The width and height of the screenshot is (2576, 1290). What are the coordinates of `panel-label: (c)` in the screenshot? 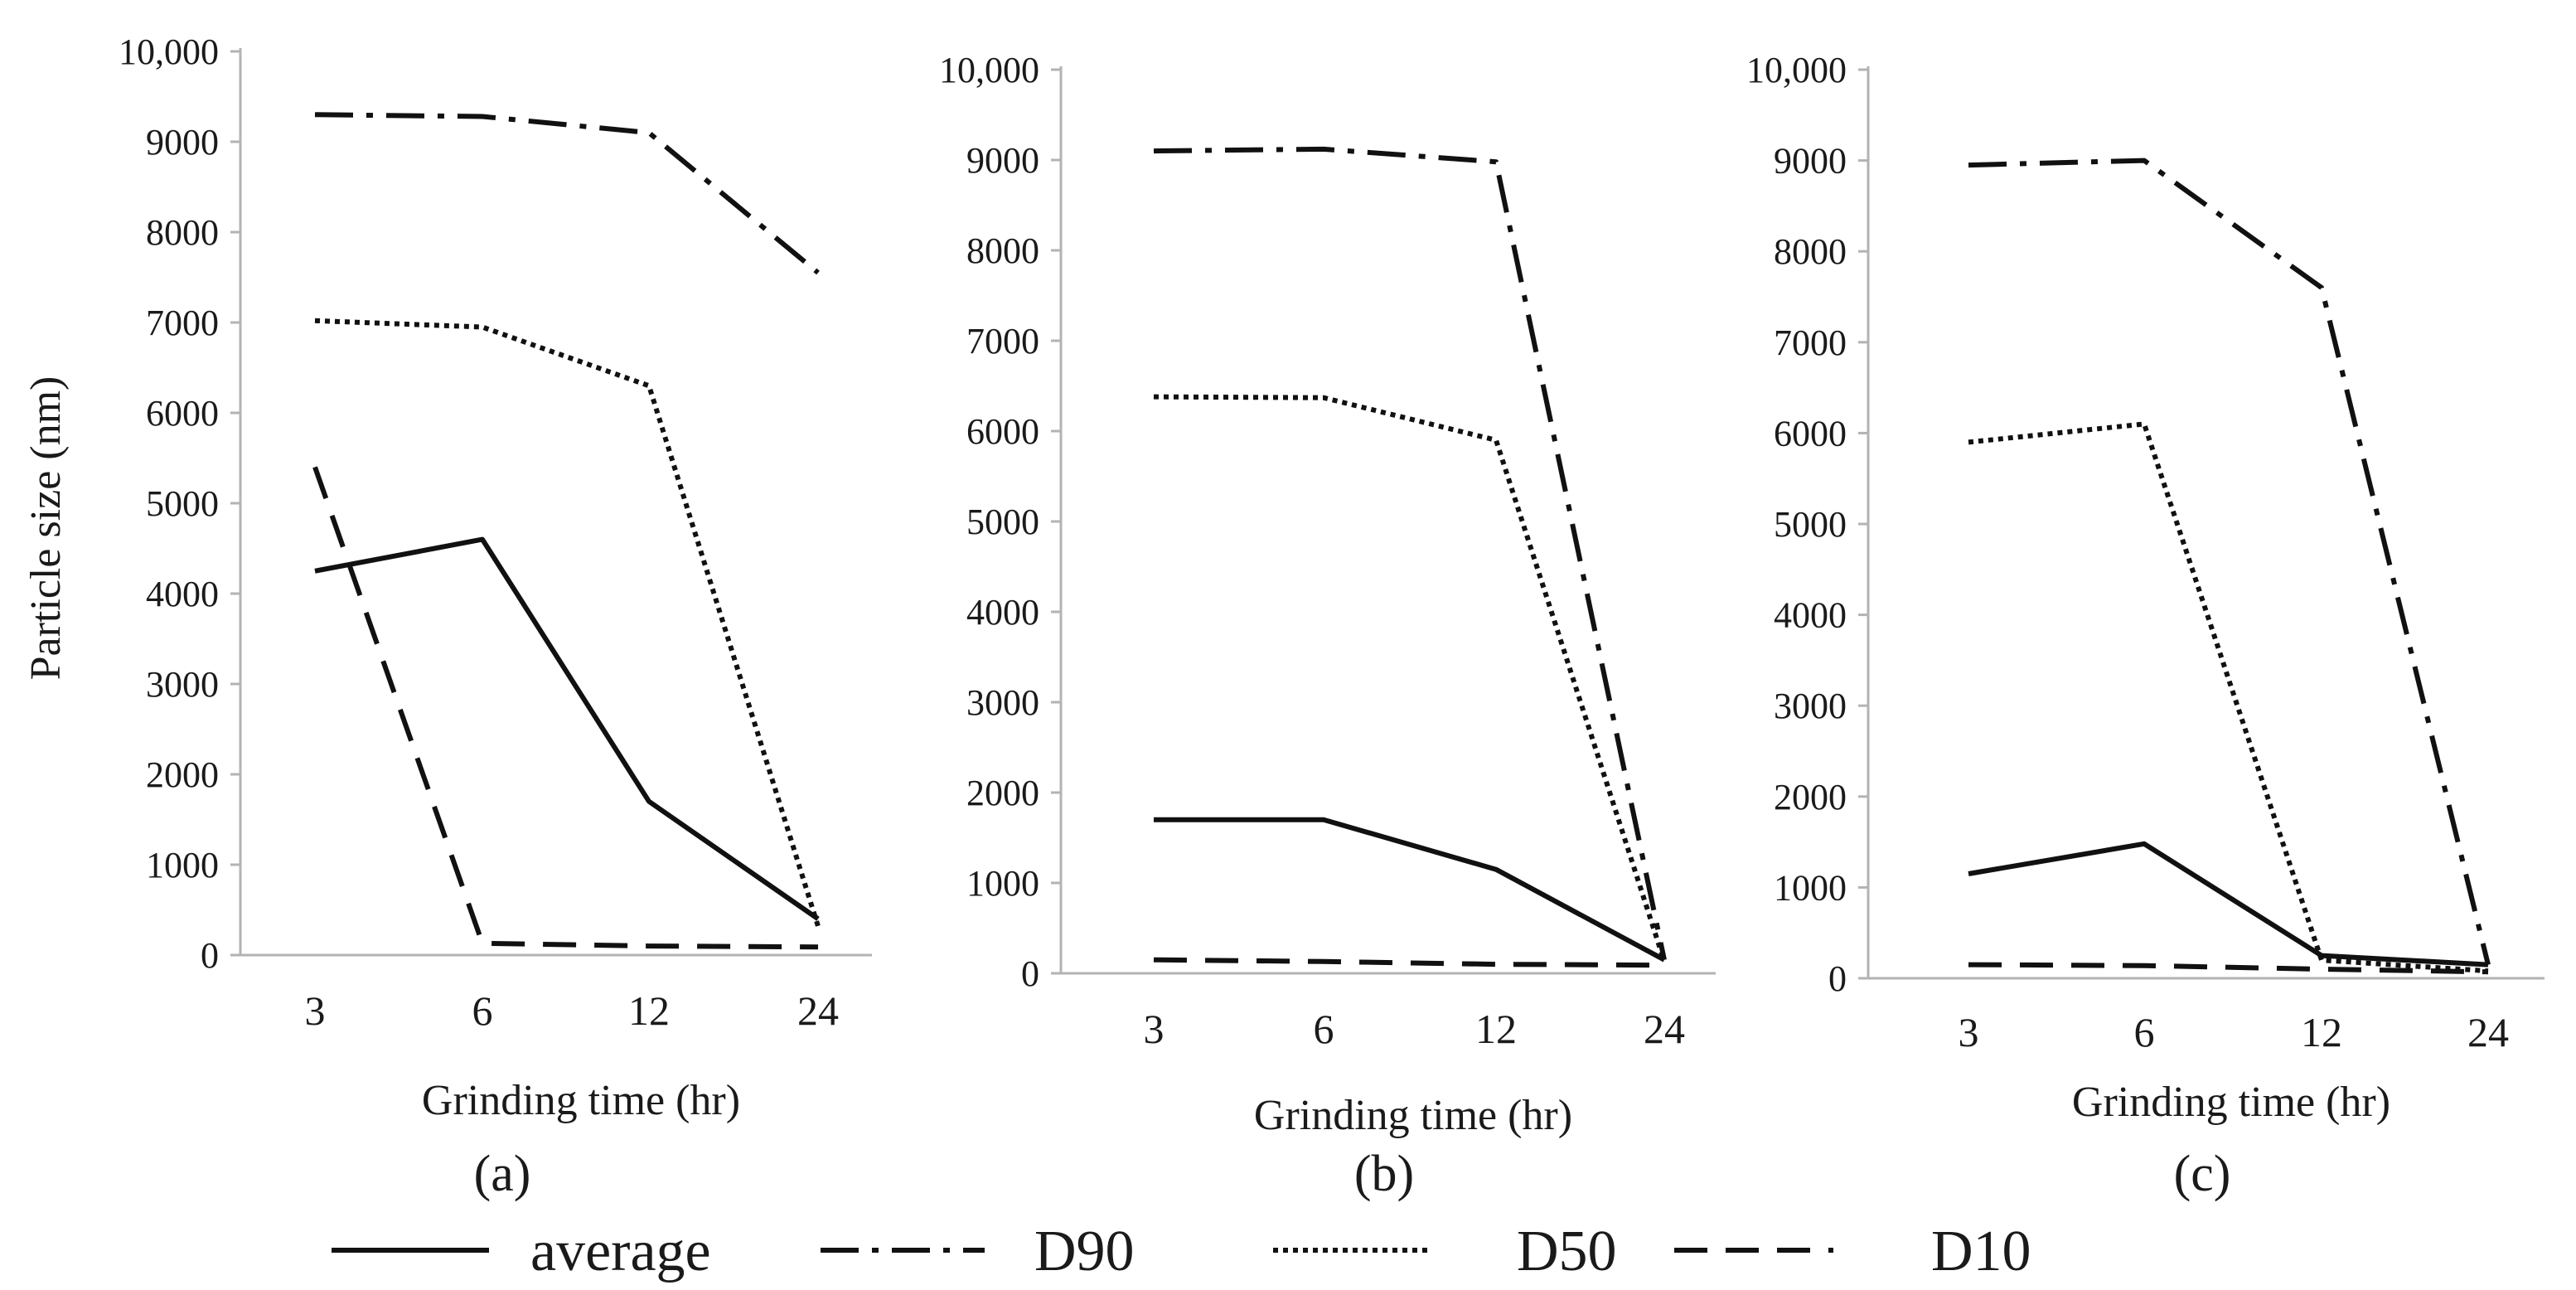 It's located at (2202, 1174).